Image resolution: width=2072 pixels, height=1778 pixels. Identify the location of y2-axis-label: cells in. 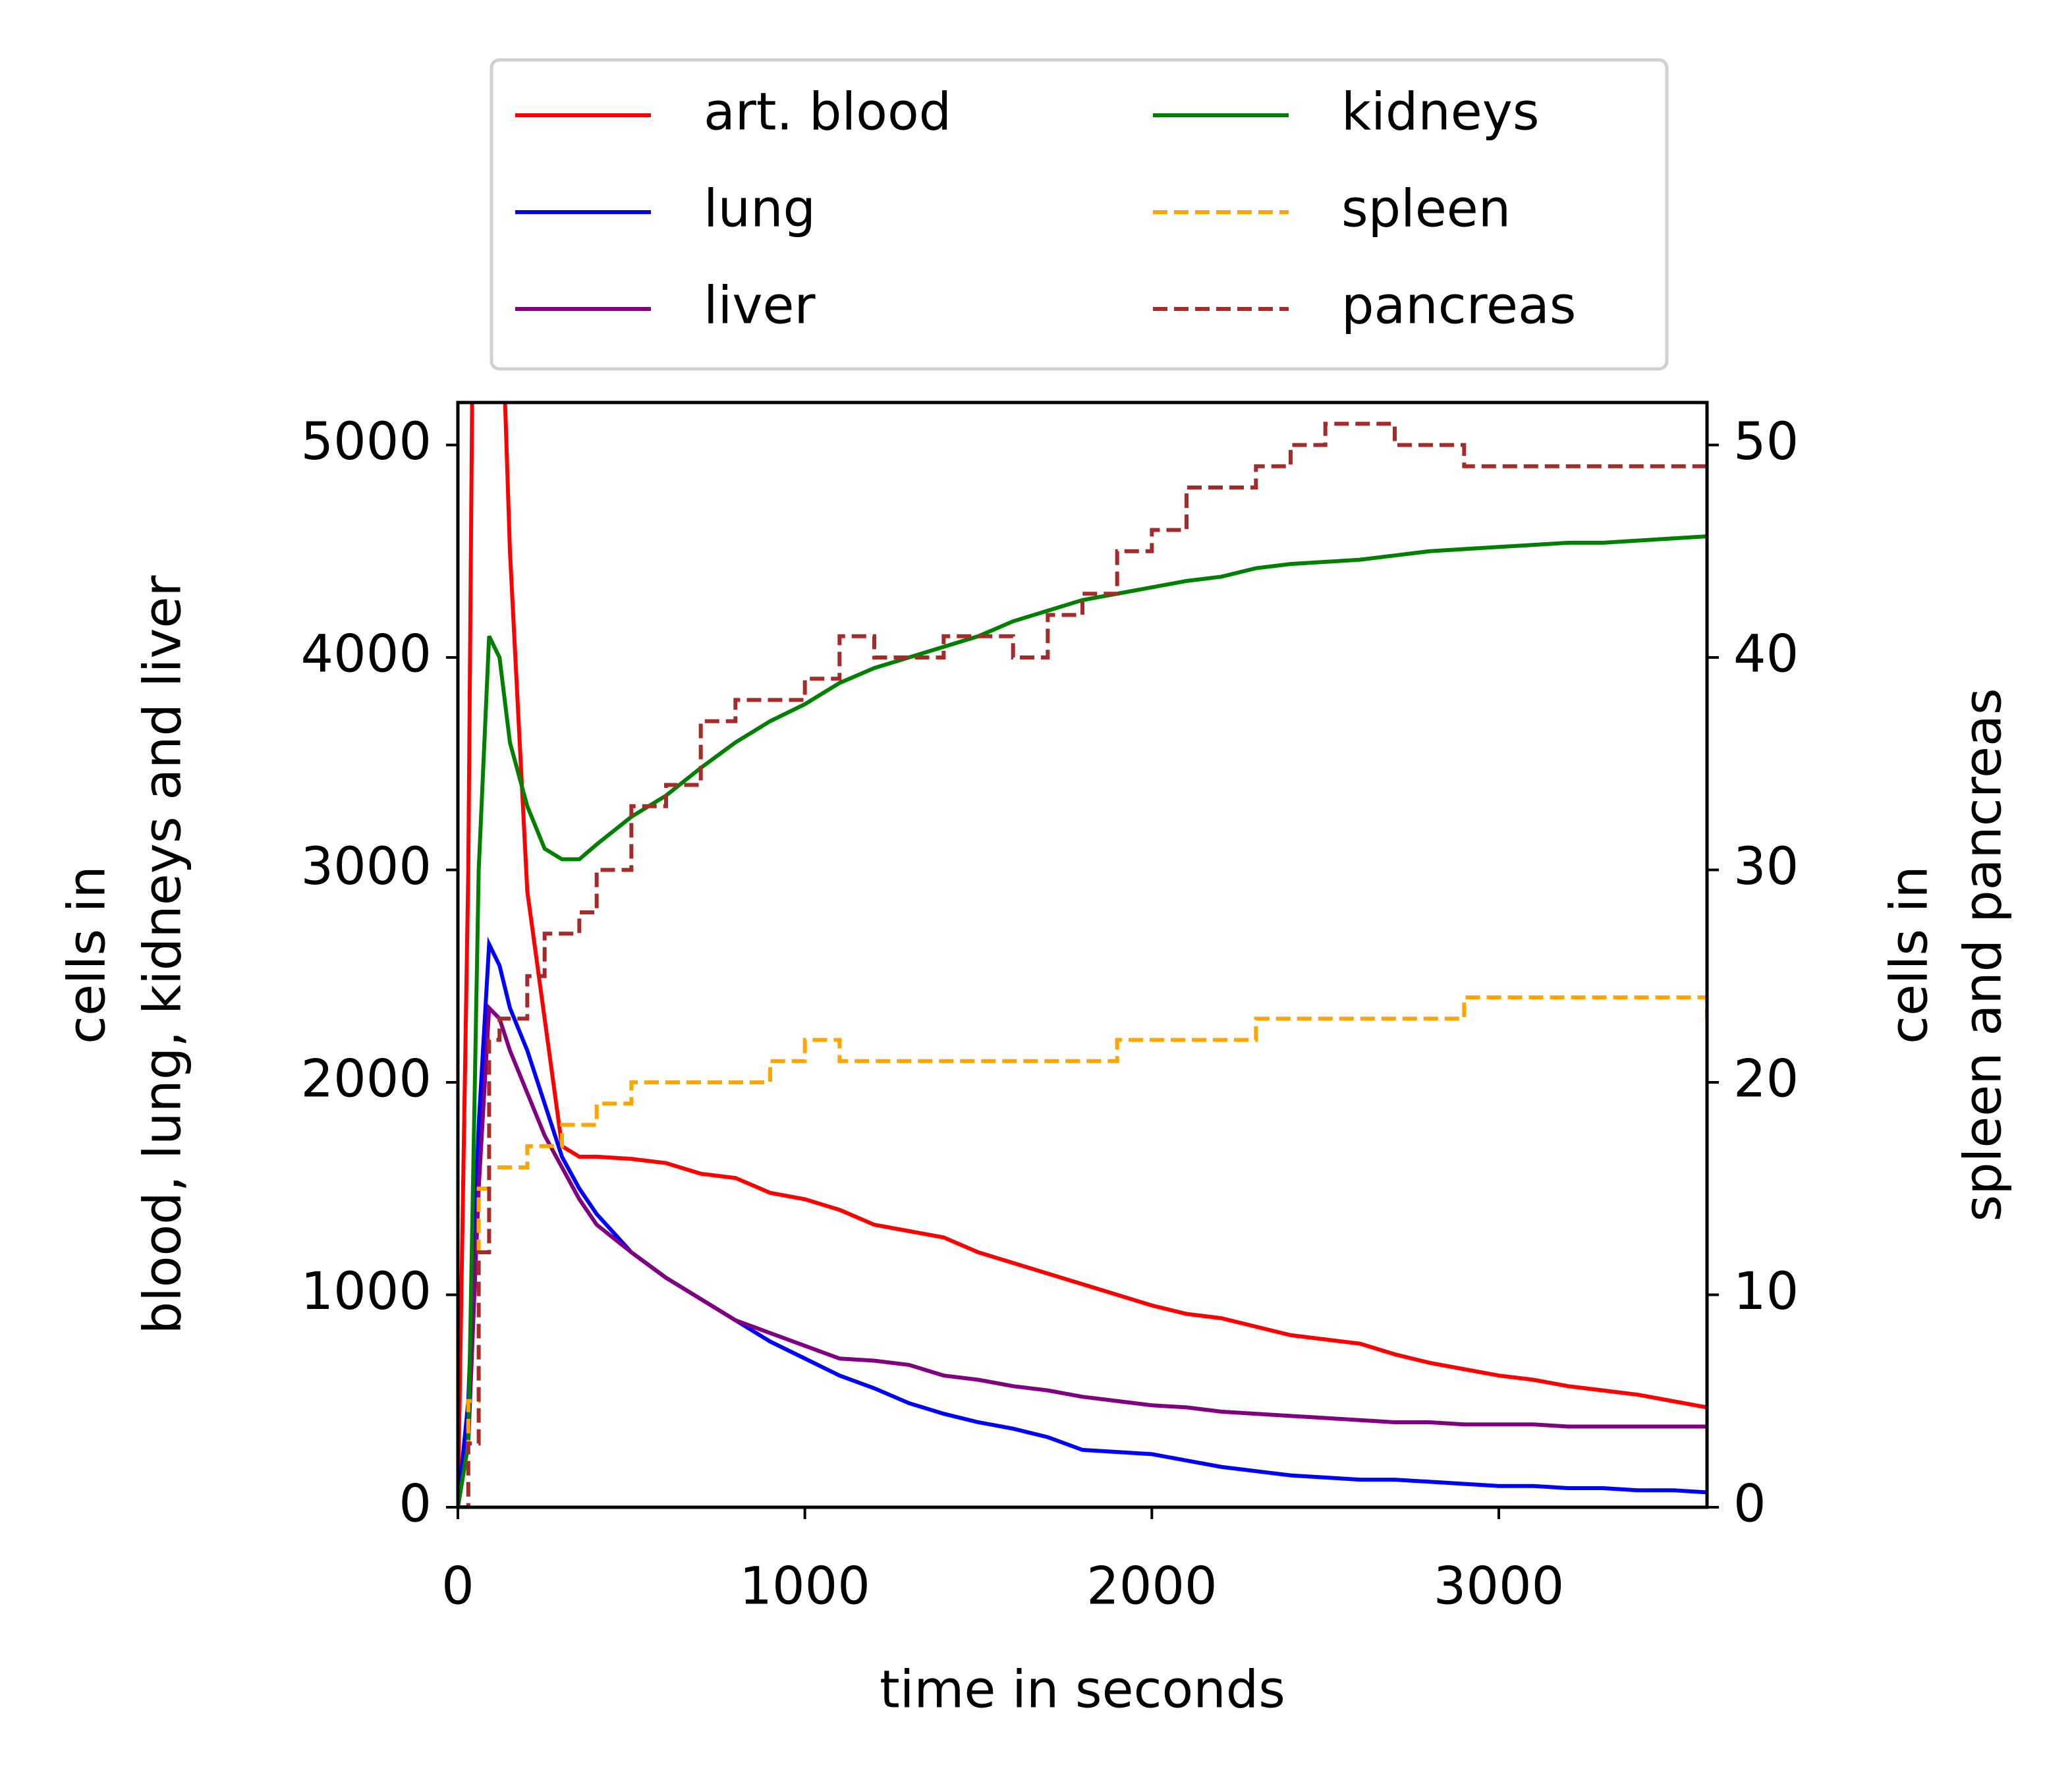
(1909, 955).